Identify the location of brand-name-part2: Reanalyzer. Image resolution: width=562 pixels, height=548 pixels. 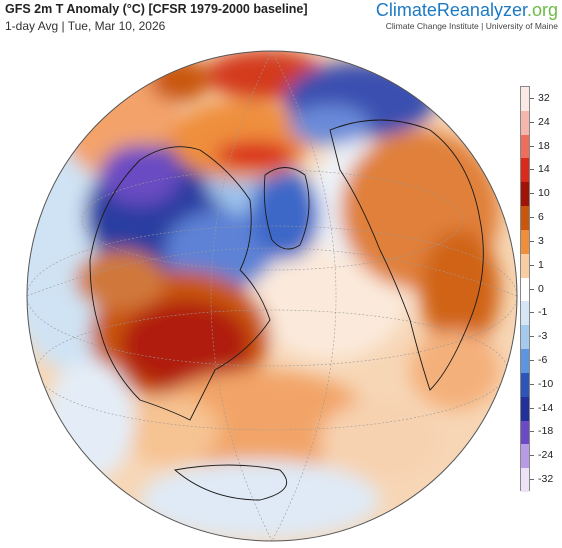
(481, 10).